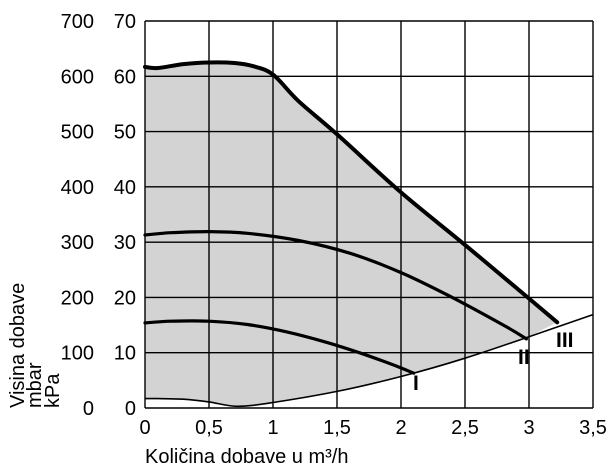  What do you see at coordinates (77, 133) in the screenshot?
I see `y-tick-label-mbar: 500` at bounding box center [77, 133].